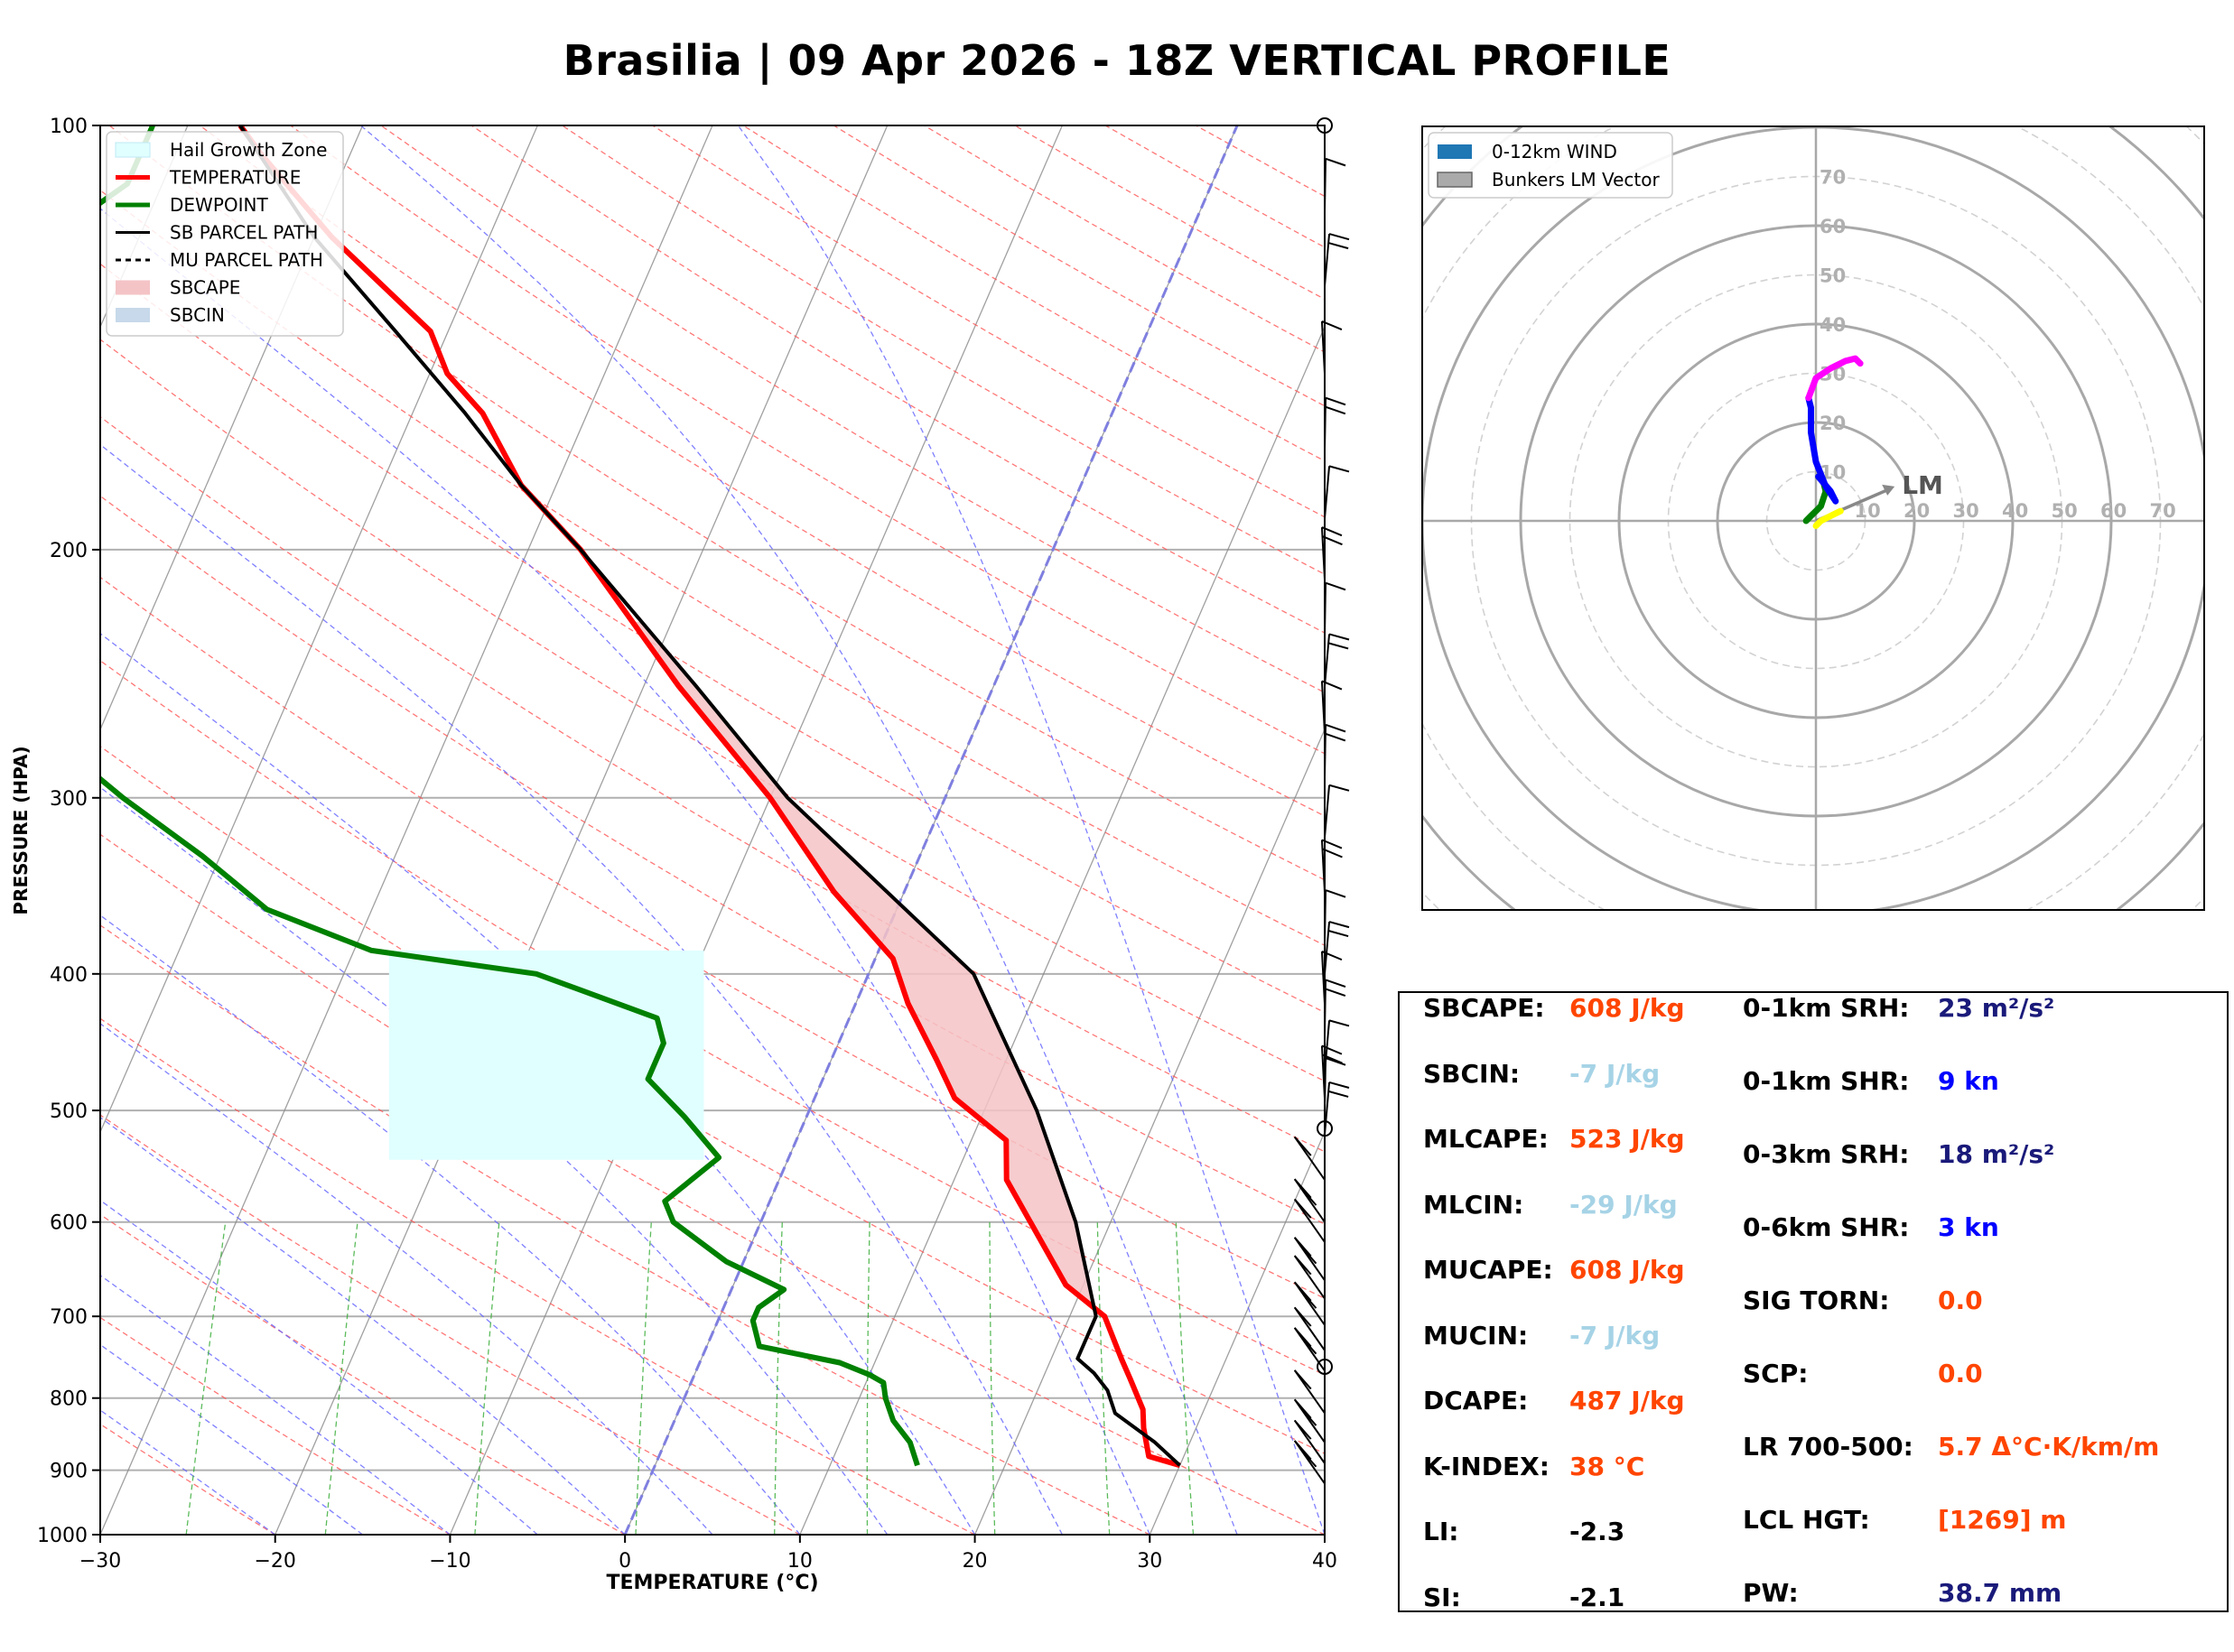 The width and height of the screenshot is (2234, 1652). I want to click on param-value: 23 m²/s², so click(1996, 1008).